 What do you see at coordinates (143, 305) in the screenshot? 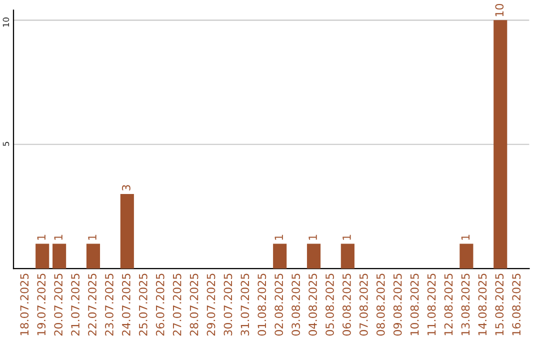
I see `x-tick-label: 25.07.2025` at bounding box center [143, 305].